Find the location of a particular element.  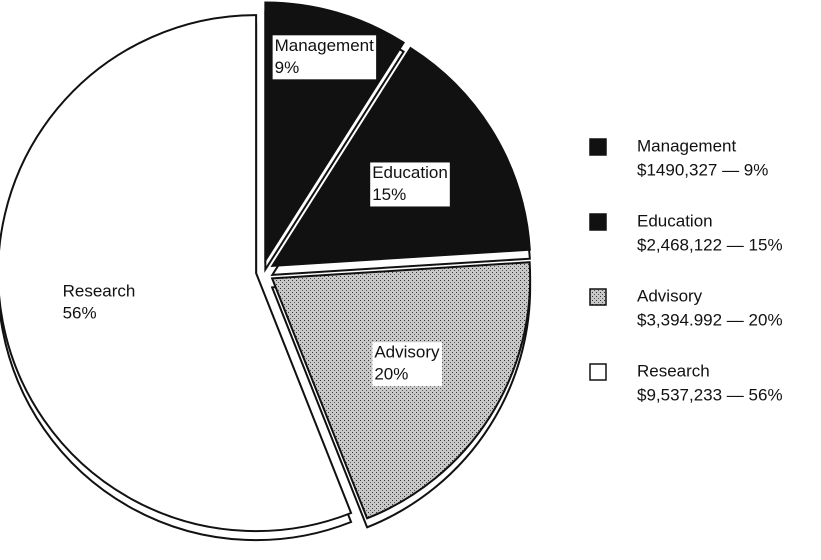

legend-detail: $1490,327 — 9% is located at coordinates (702, 169).